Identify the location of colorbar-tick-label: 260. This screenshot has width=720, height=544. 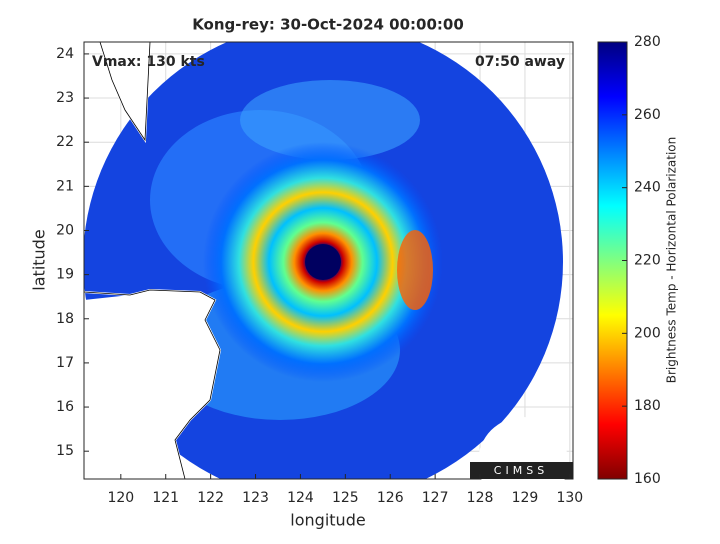
(647, 115).